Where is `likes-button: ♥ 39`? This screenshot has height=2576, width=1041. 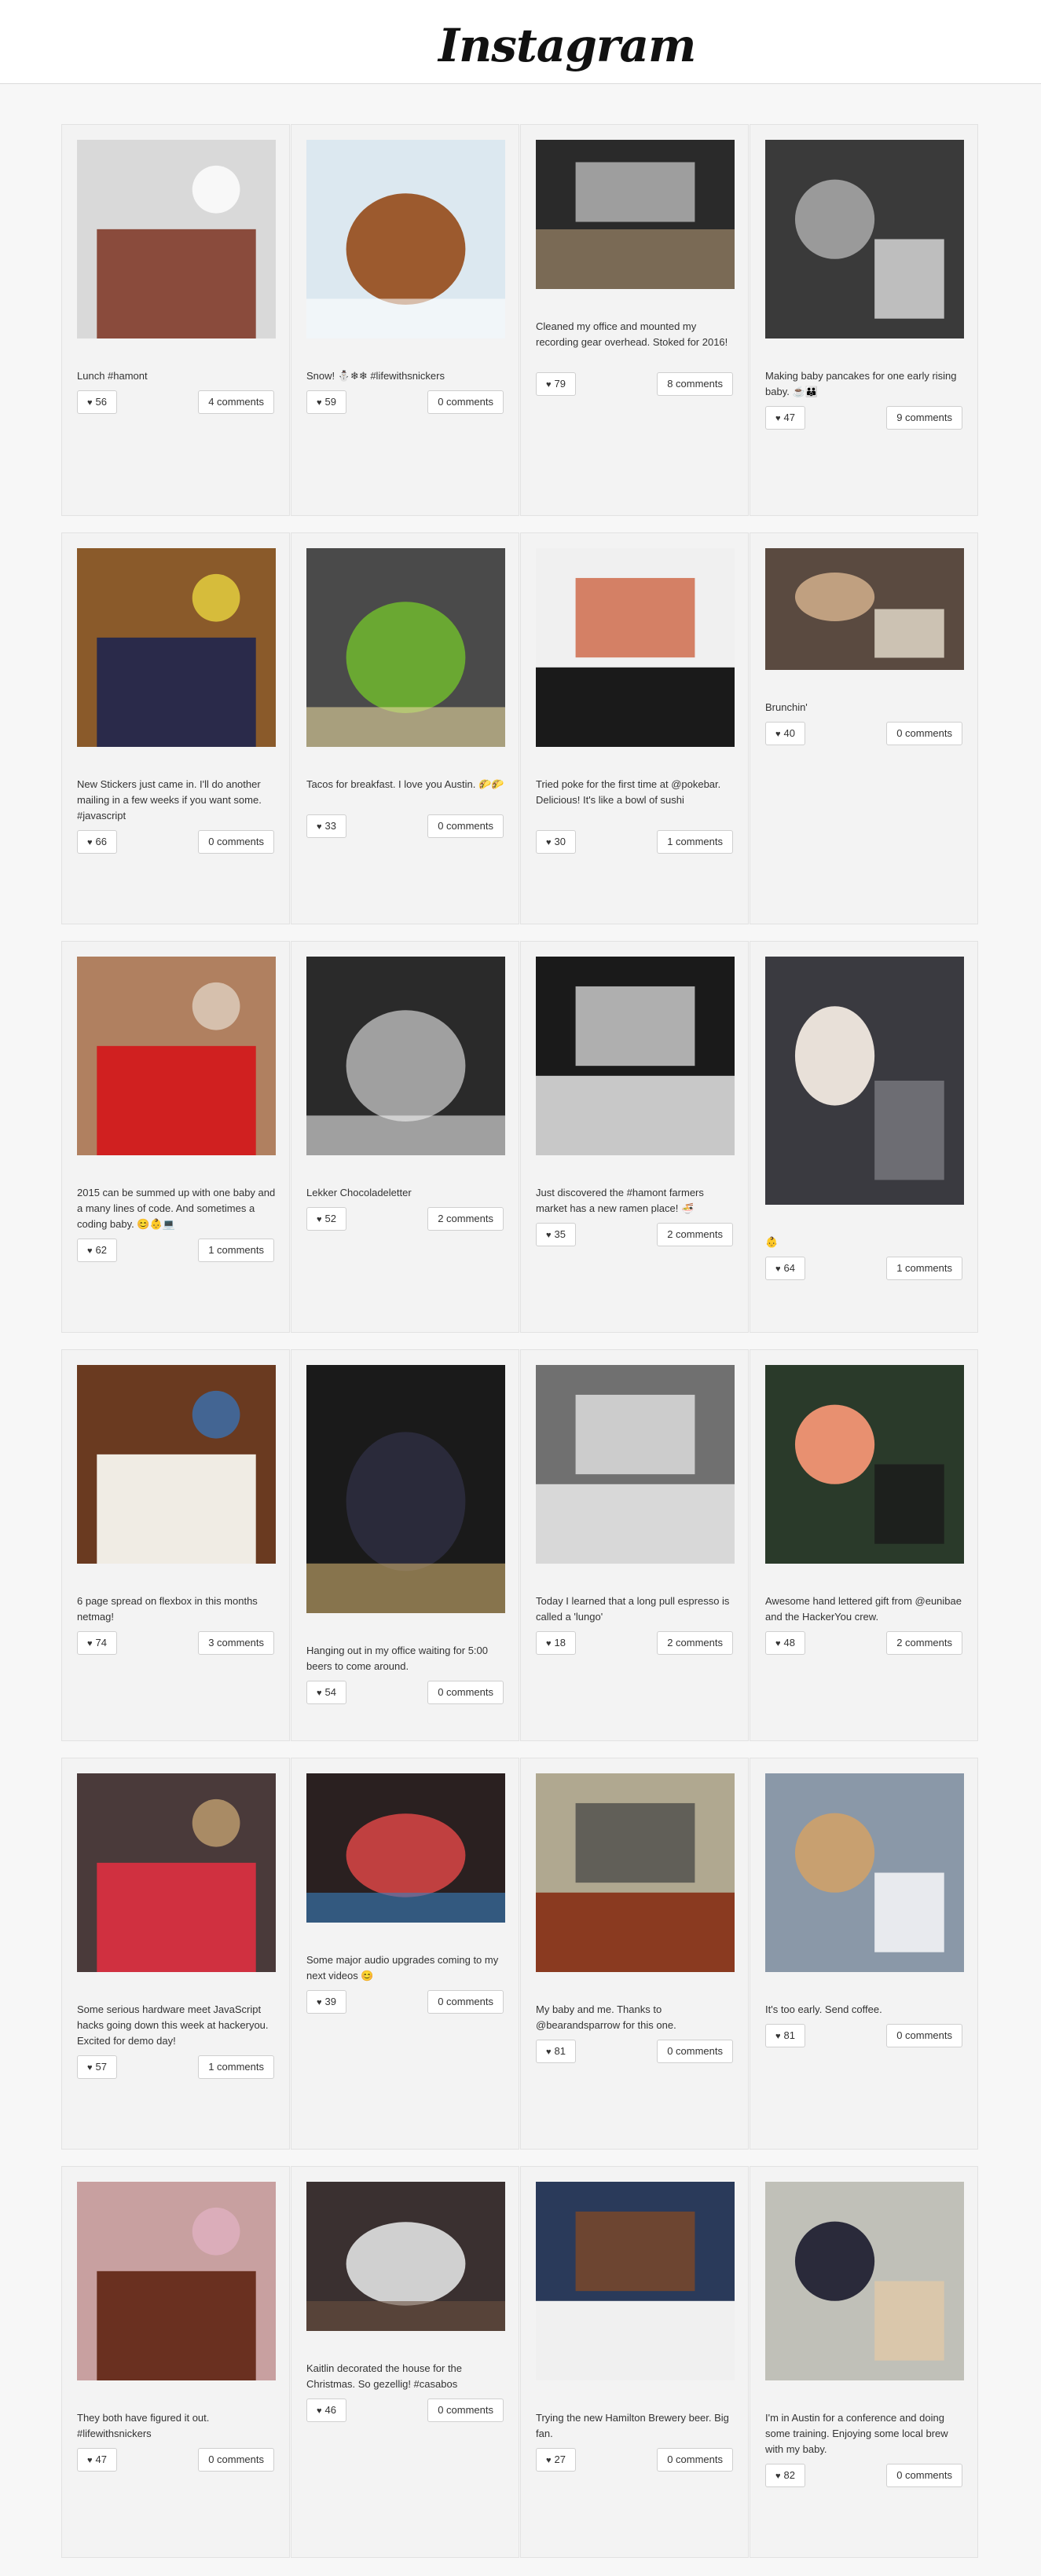 likes-button: ♥ 39 is located at coordinates (326, 2002).